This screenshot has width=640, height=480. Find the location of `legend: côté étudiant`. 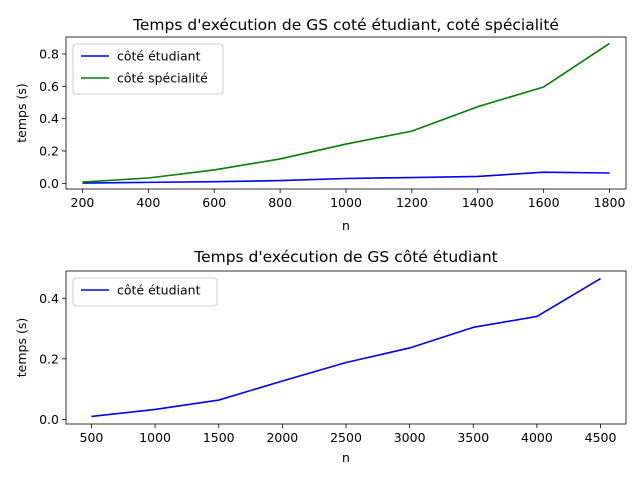

legend: côté étudiant is located at coordinates (145, 292).